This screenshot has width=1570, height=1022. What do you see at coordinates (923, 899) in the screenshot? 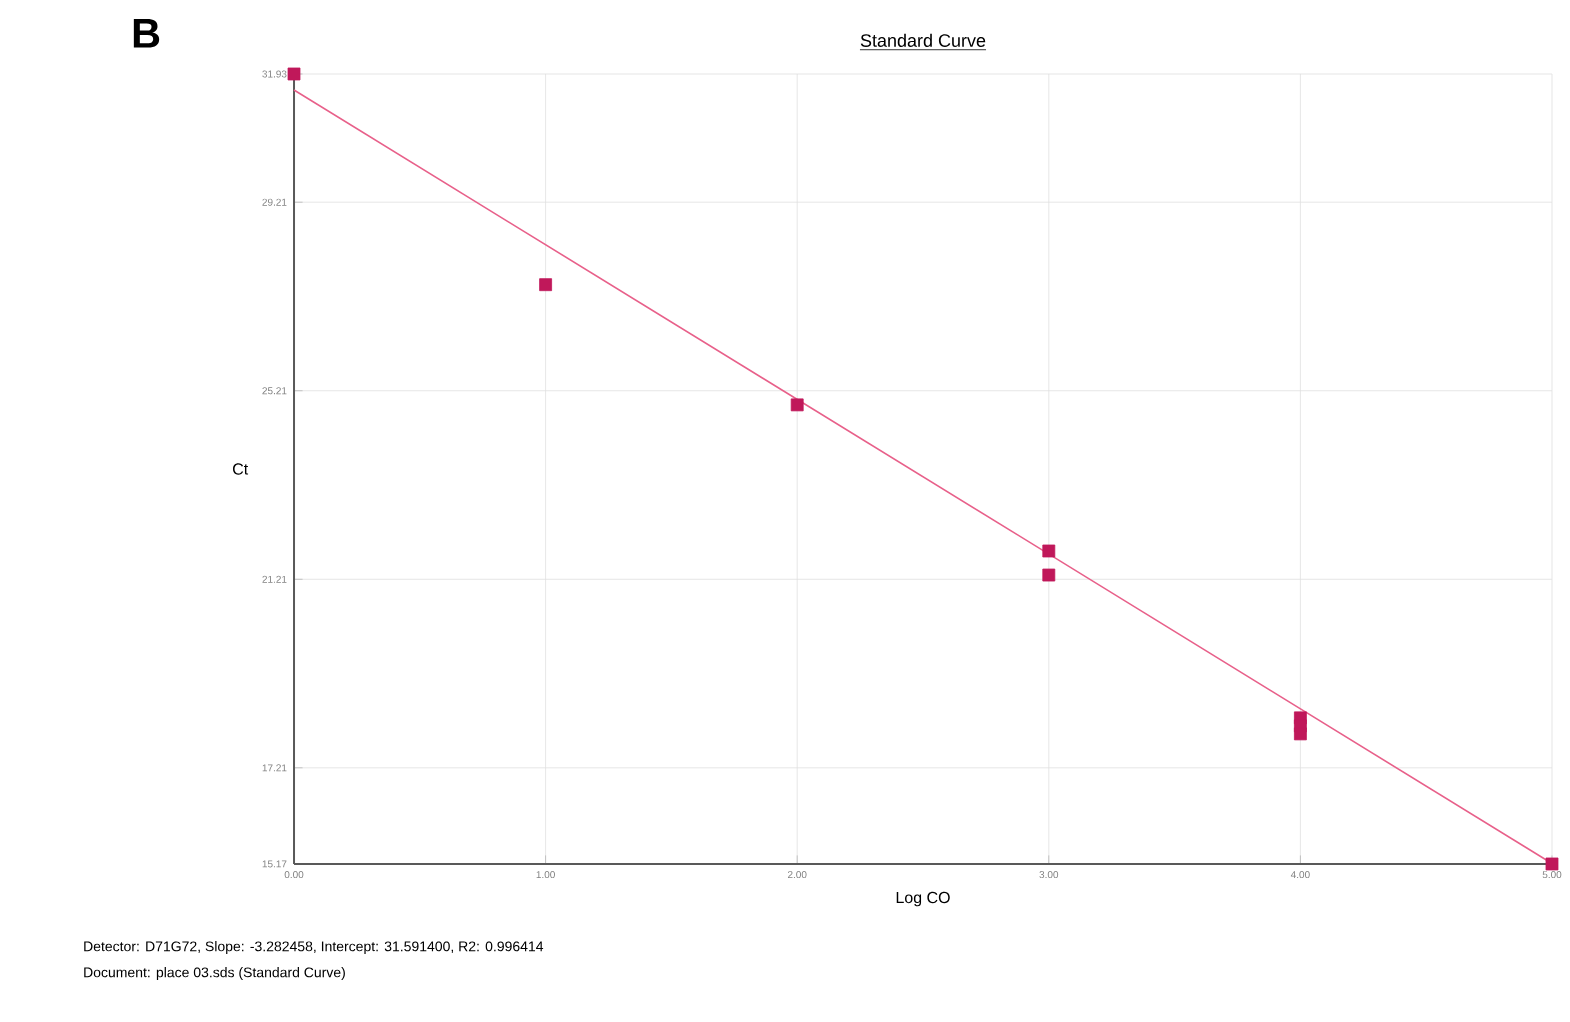
I see `x-axis-title: Log CO` at bounding box center [923, 899].